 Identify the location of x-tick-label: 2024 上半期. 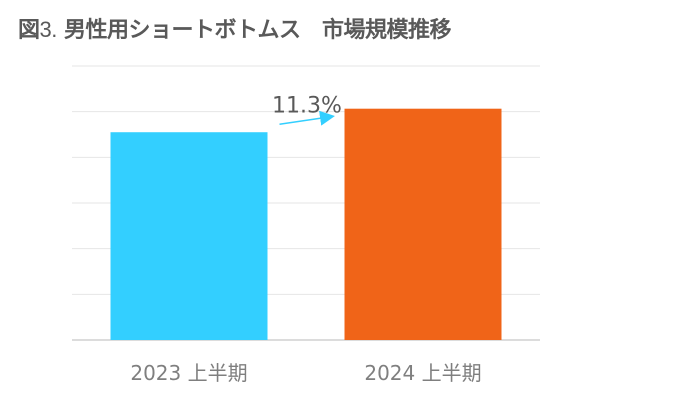
(422, 373).